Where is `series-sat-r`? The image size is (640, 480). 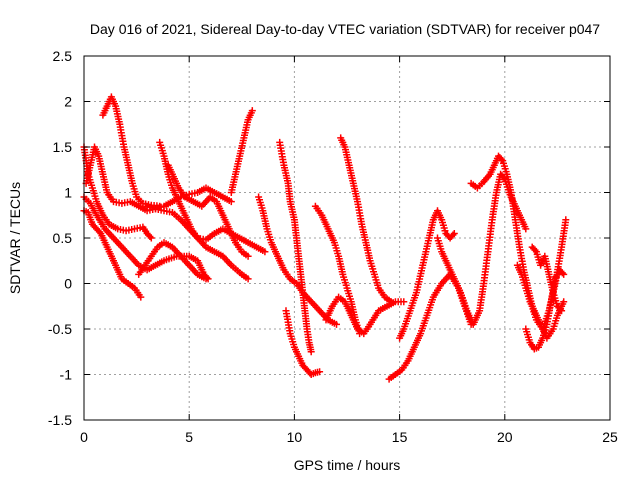 series-sat-r is located at coordinates (427, 274).